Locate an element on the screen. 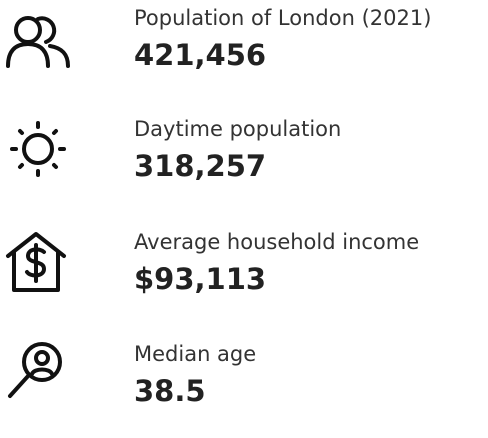 This screenshot has height=438, width=488. sun-icon is located at coordinates (38, 149).